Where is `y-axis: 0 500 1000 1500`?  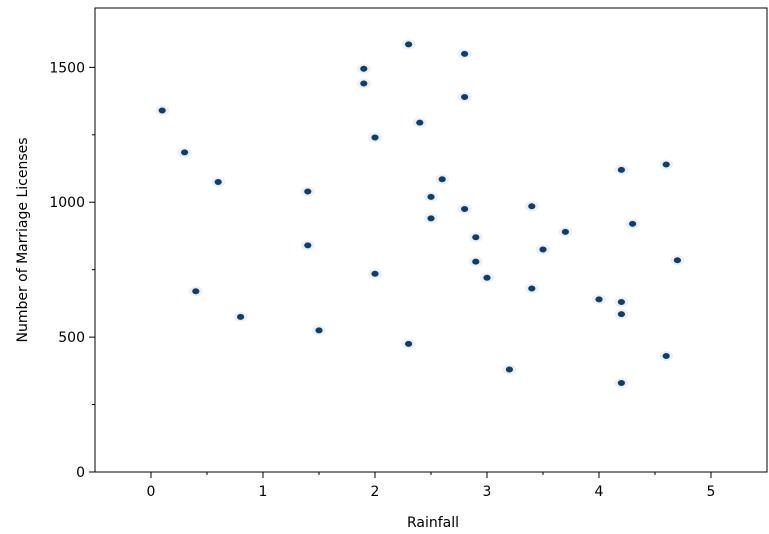
y-axis: 0 500 1000 1500 is located at coordinates (72, 270).